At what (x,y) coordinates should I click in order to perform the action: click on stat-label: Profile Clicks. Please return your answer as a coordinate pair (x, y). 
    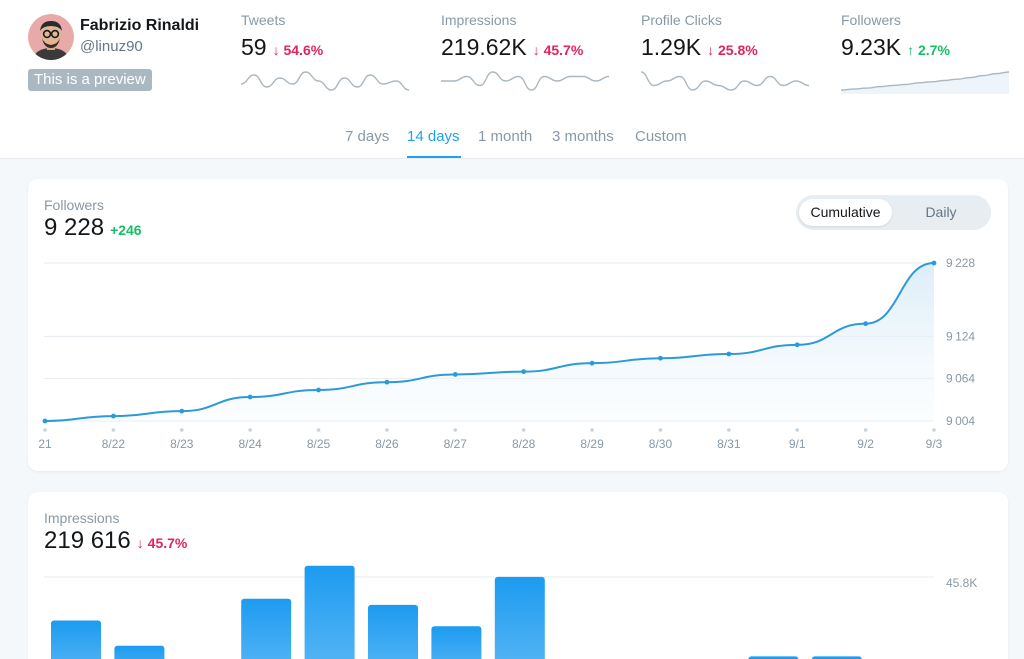
    Looking at the image, I should click on (681, 20).